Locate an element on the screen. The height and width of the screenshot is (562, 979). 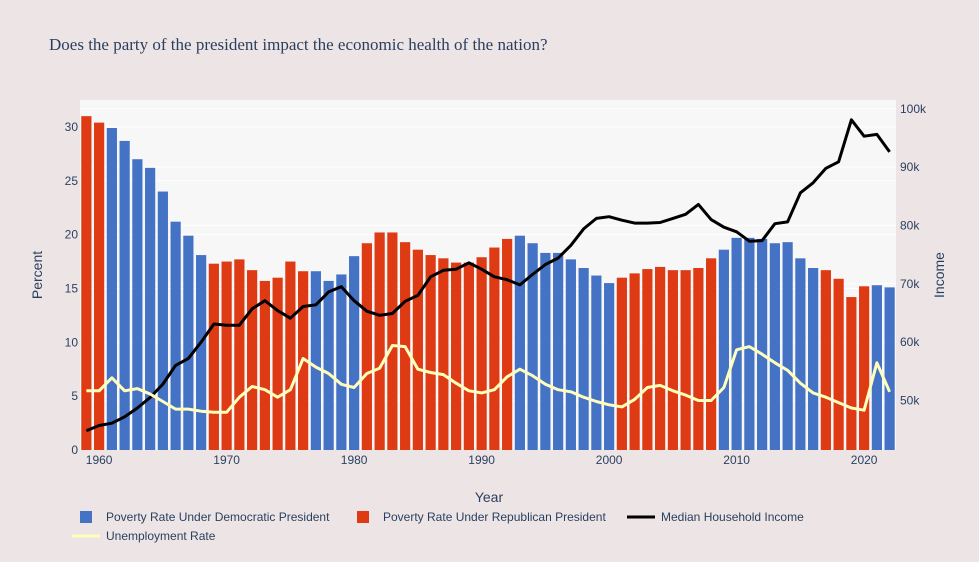
x-tick-label: 1980 is located at coordinates (354, 460).